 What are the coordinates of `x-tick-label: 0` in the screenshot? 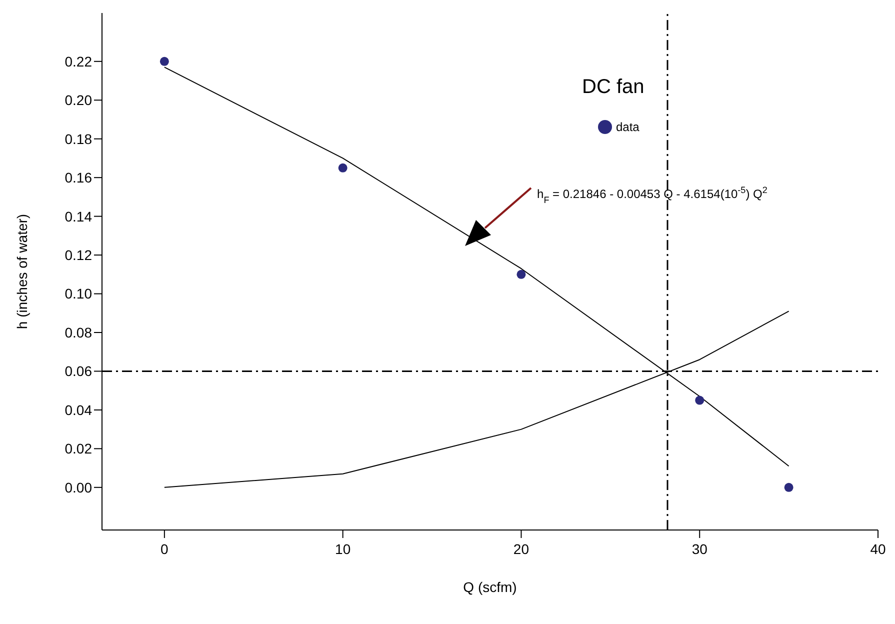 It's located at (164, 548).